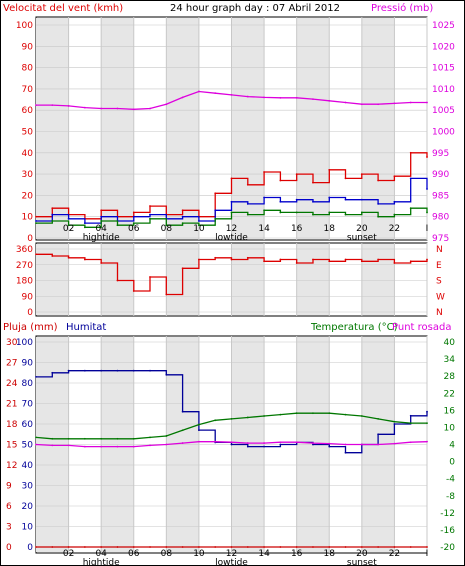  Describe the element at coordinates (28, 218) in the screenshot. I see `wind-axis-tick: 10` at that location.